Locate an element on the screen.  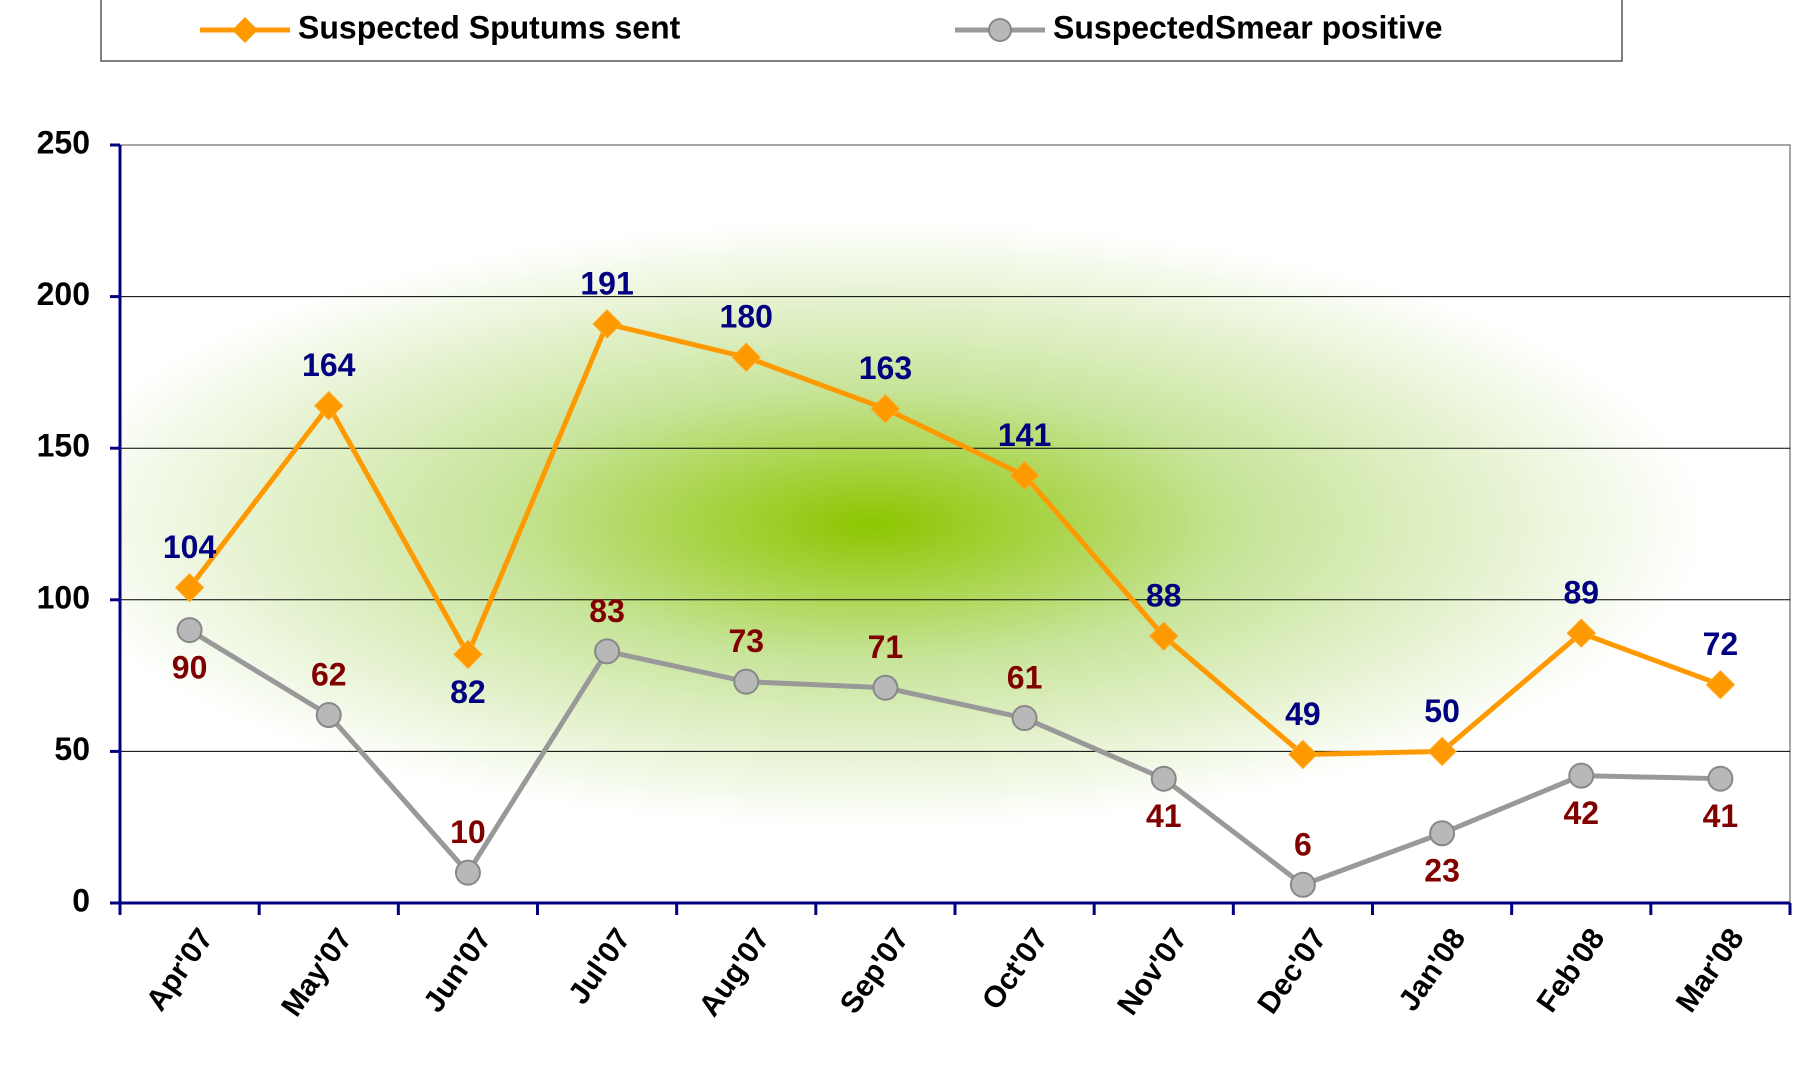
data-label: 164 is located at coordinates (329, 365).